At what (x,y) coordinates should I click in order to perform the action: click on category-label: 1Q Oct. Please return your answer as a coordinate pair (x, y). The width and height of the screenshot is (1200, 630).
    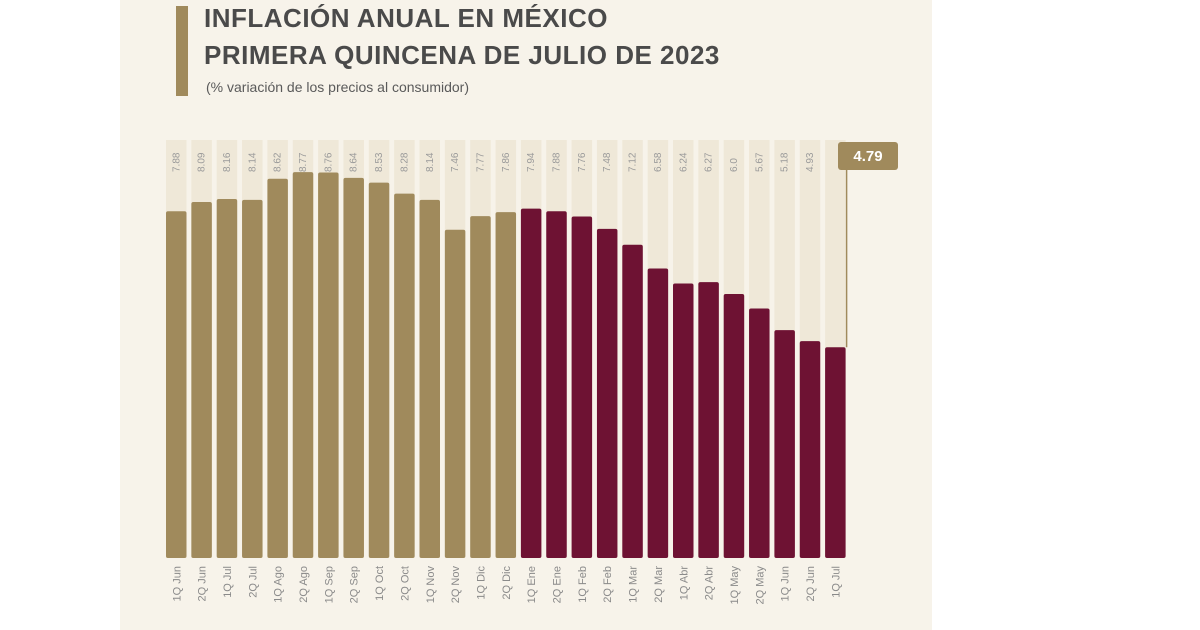
    Looking at the image, I should click on (380, 583).